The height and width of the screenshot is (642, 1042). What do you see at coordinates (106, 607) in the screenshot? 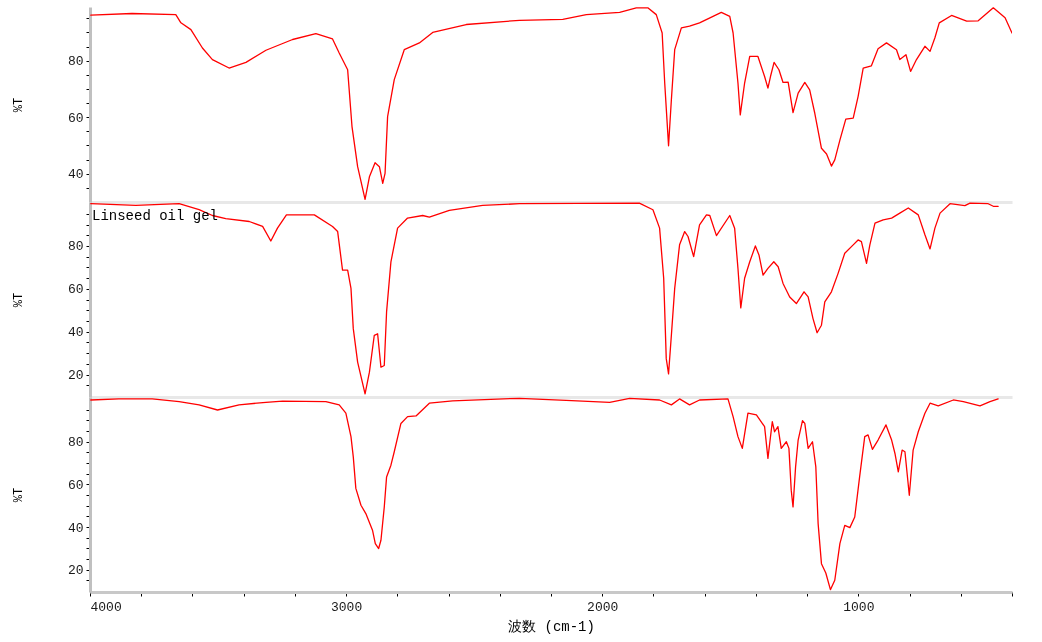
I see `x-tick-label: 4000` at bounding box center [106, 607].